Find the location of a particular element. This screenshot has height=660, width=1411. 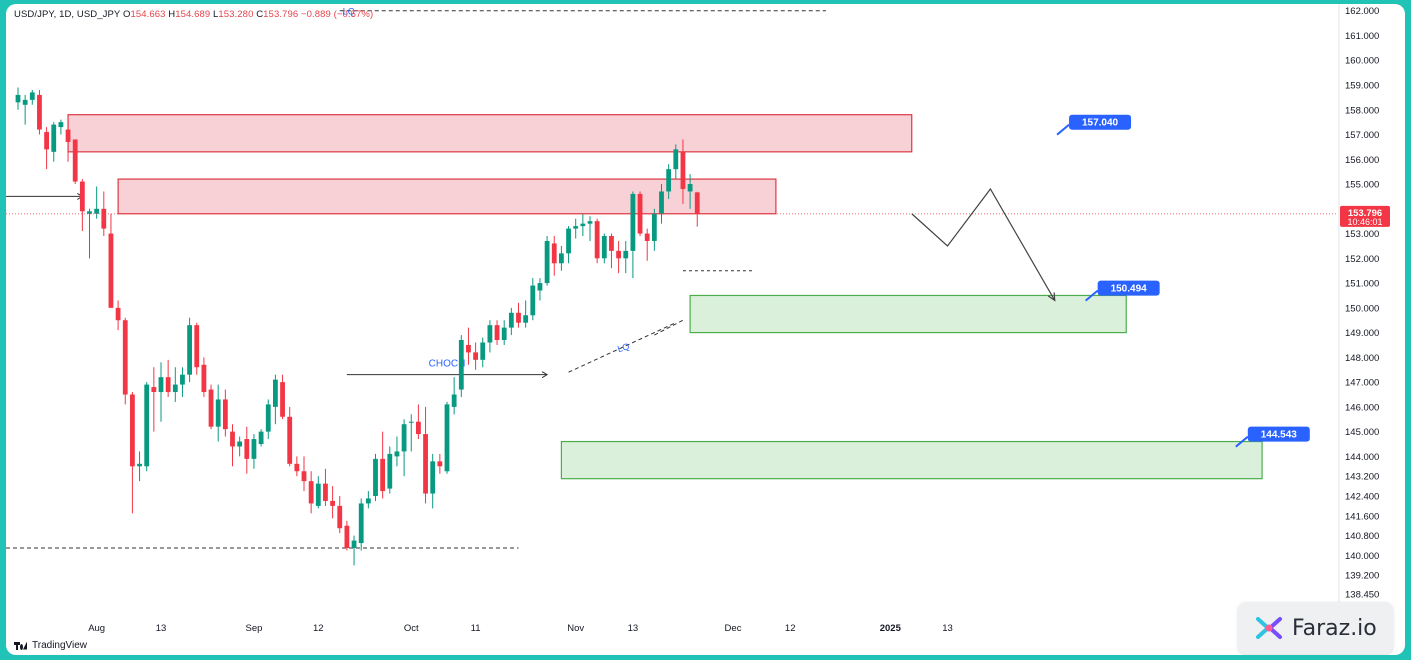

x-tick-label: Nov is located at coordinates (575, 628).